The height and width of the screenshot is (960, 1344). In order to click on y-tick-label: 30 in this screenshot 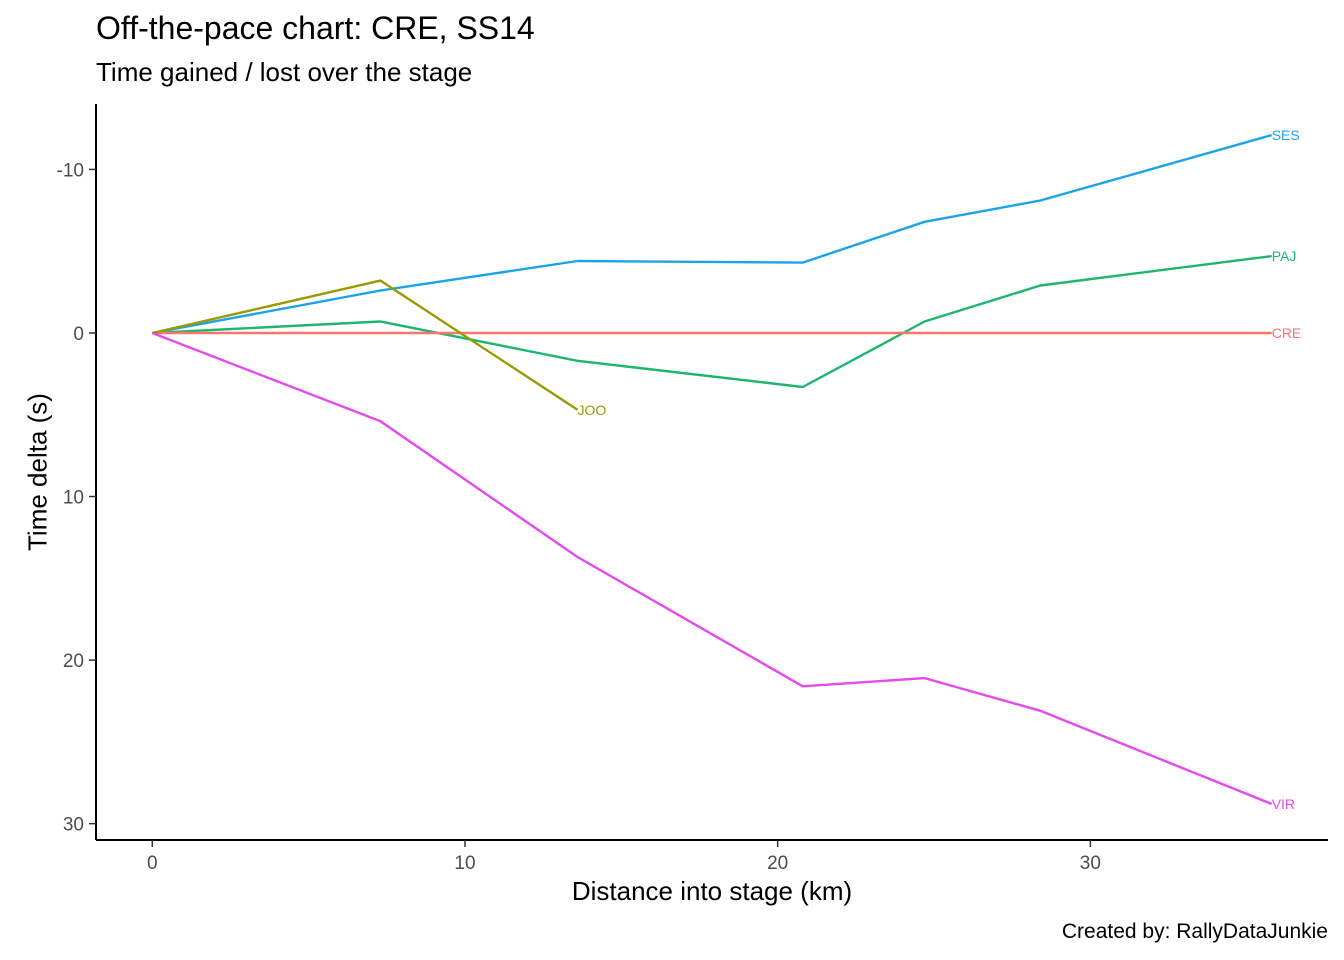, I will do `click(73, 825)`.